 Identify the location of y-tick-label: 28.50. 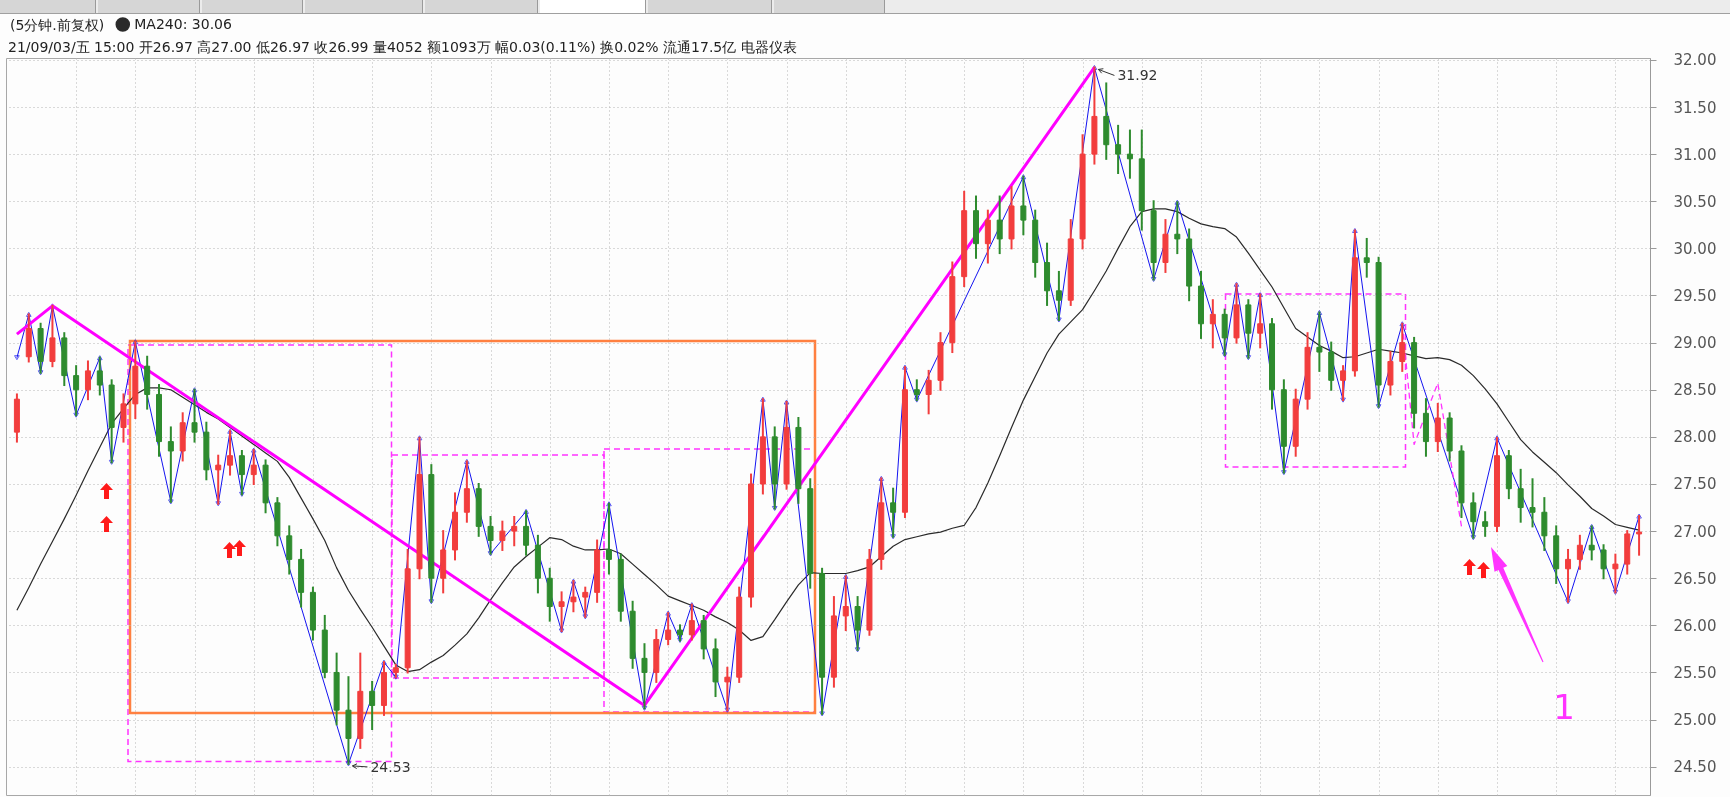
(1695, 390).